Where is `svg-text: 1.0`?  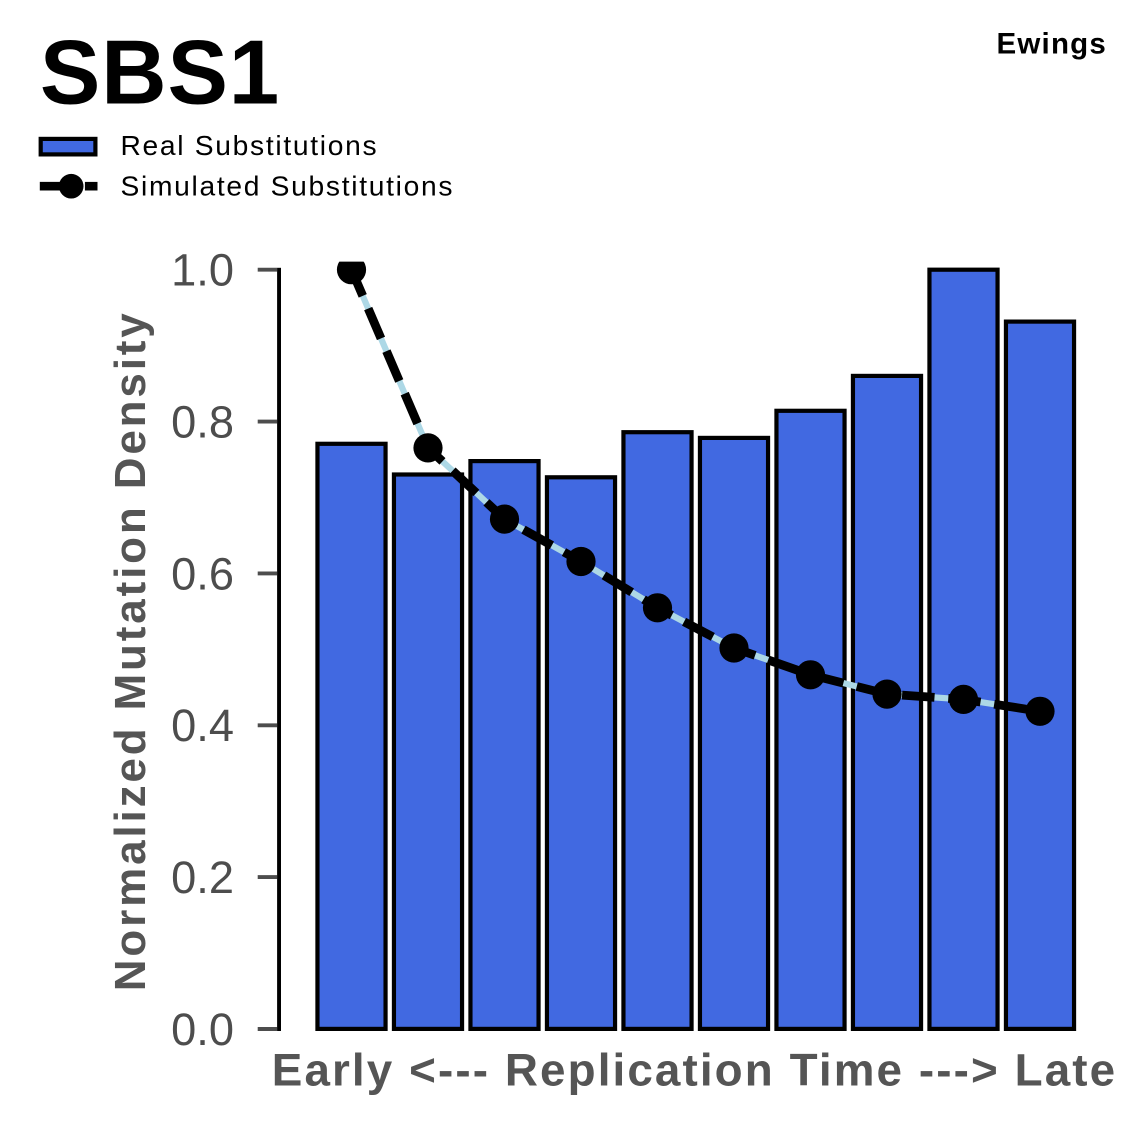 svg-text: 1.0 is located at coordinates (202, 270).